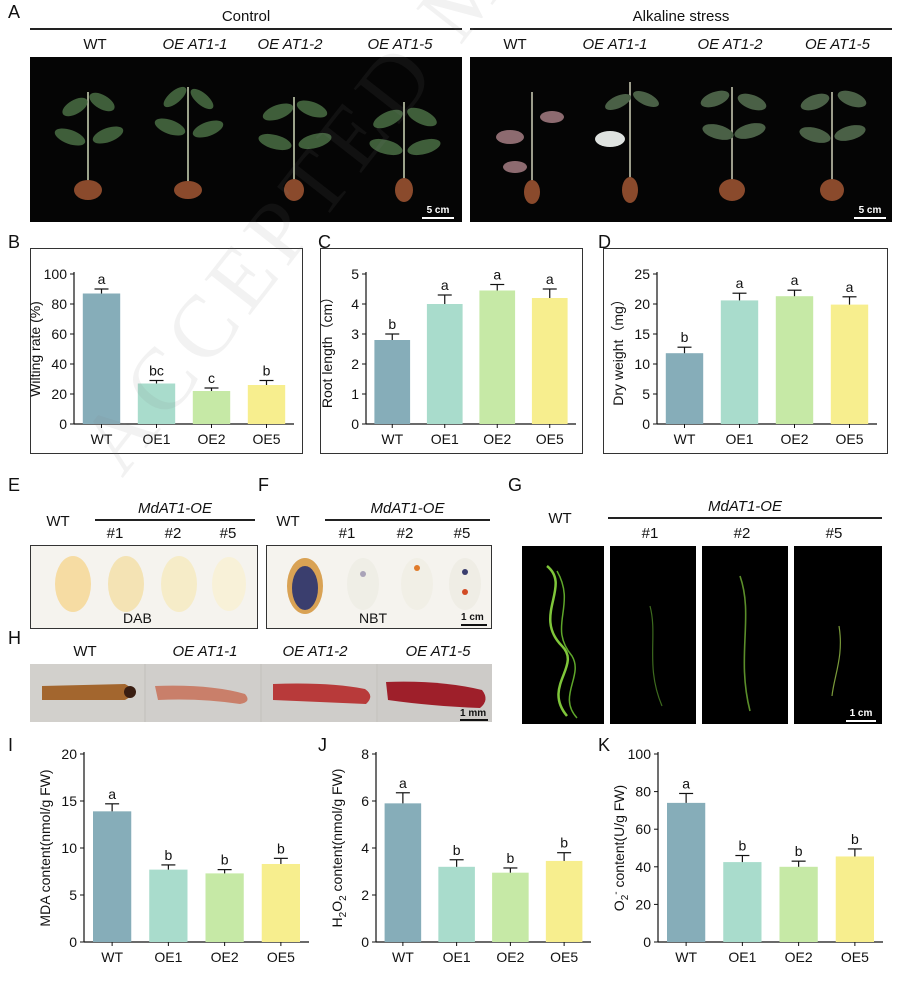  I want to click on y-tick-label: 5, so click(73, 895).